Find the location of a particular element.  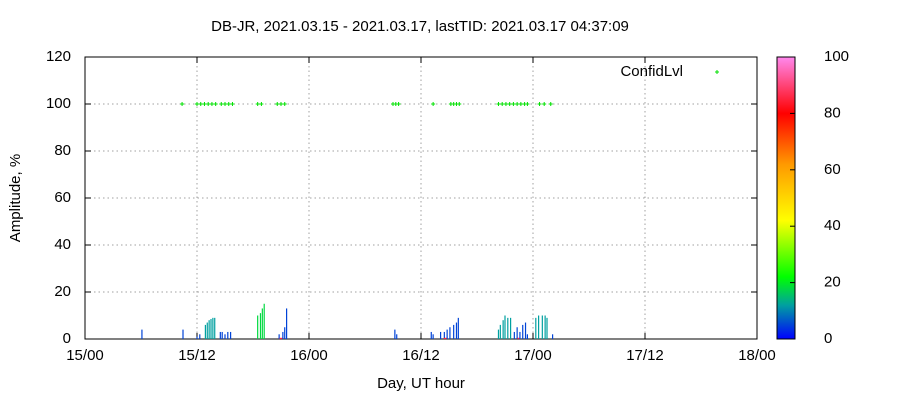

legend-label: ConfidLvl is located at coordinates (651, 71).